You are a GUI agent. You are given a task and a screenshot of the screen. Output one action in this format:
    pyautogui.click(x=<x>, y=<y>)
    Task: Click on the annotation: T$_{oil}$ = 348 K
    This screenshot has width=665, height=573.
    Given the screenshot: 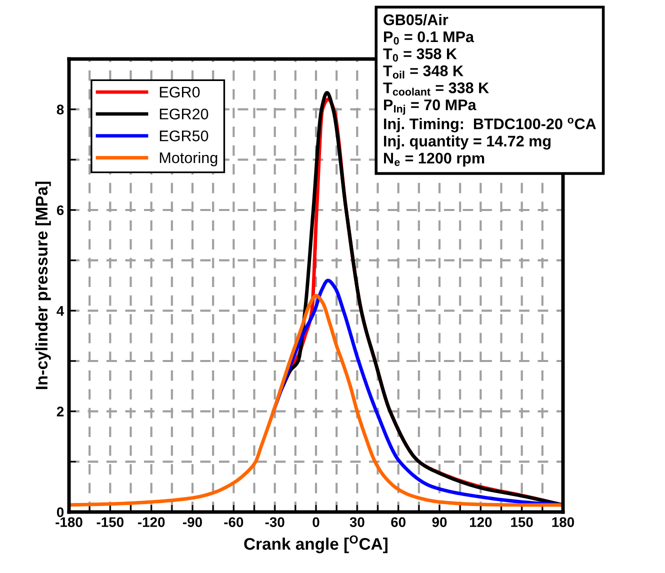 What is the action you would take?
    pyautogui.click(x=423, y=72)
    